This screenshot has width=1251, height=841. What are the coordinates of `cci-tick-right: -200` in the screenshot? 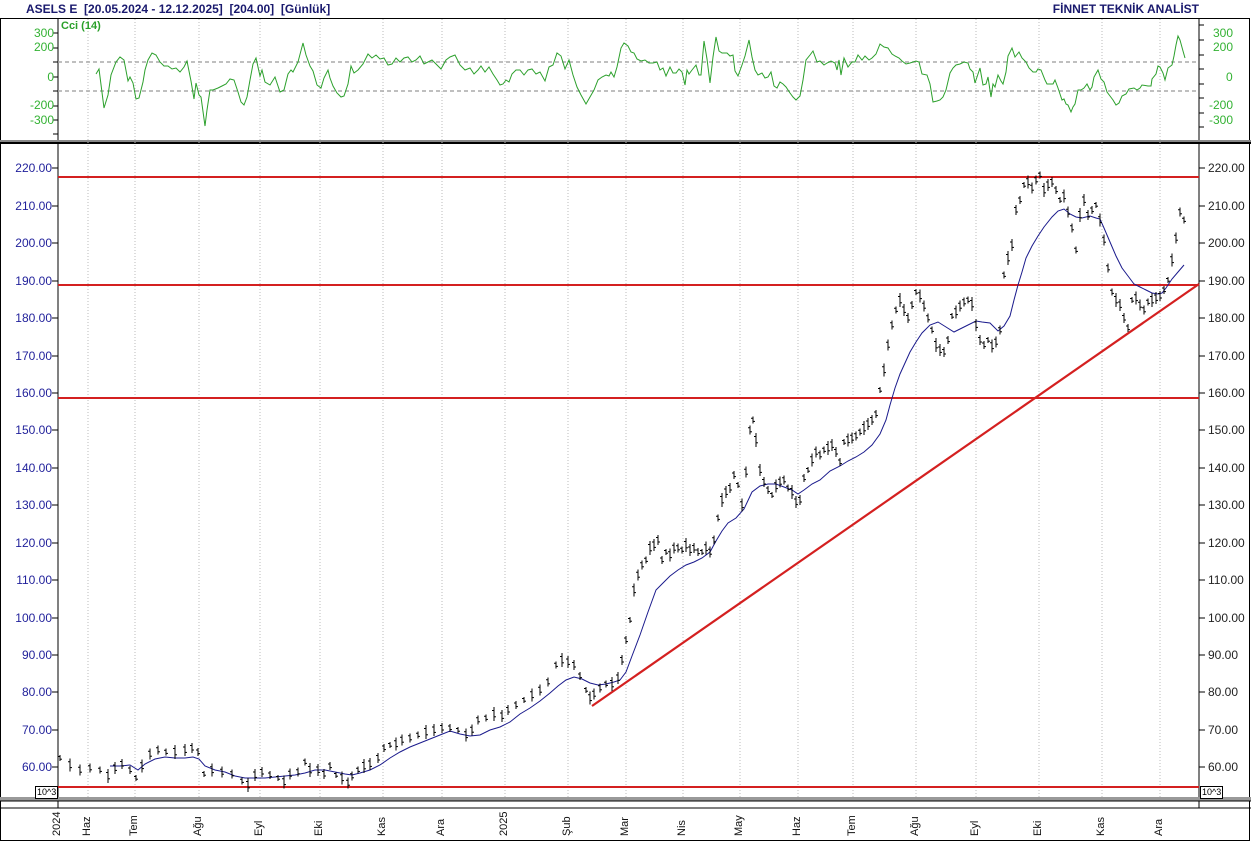 It's located at (1221, 105).